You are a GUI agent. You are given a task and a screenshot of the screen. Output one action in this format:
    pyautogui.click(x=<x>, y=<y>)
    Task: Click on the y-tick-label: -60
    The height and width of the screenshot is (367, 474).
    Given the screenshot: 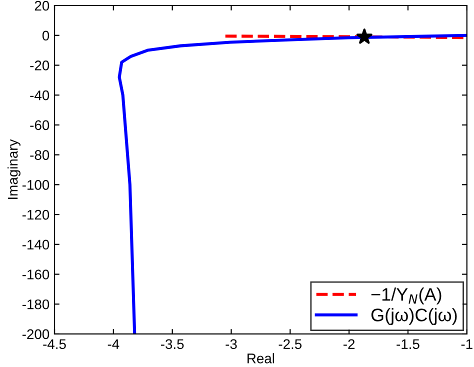 What is the action you would take?
    pyautogui.click(x=40, y=125)
    